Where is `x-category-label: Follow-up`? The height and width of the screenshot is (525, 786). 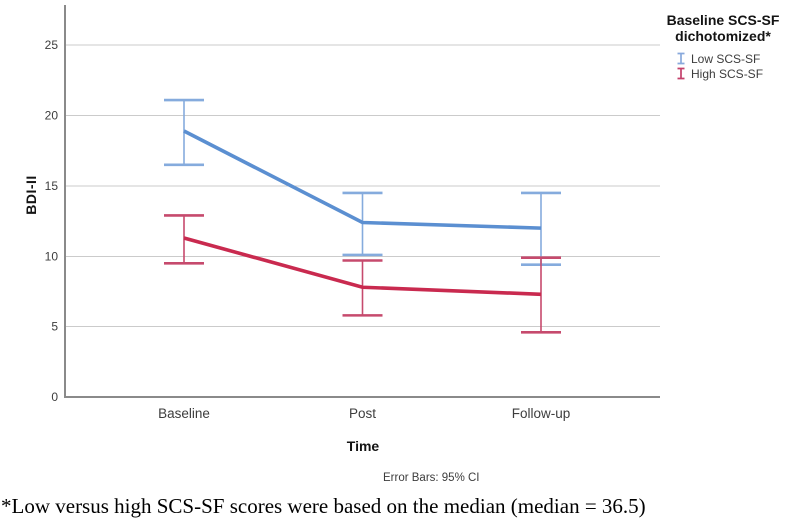 x-category-label: Follow-up is located at coordinates (541, 413).